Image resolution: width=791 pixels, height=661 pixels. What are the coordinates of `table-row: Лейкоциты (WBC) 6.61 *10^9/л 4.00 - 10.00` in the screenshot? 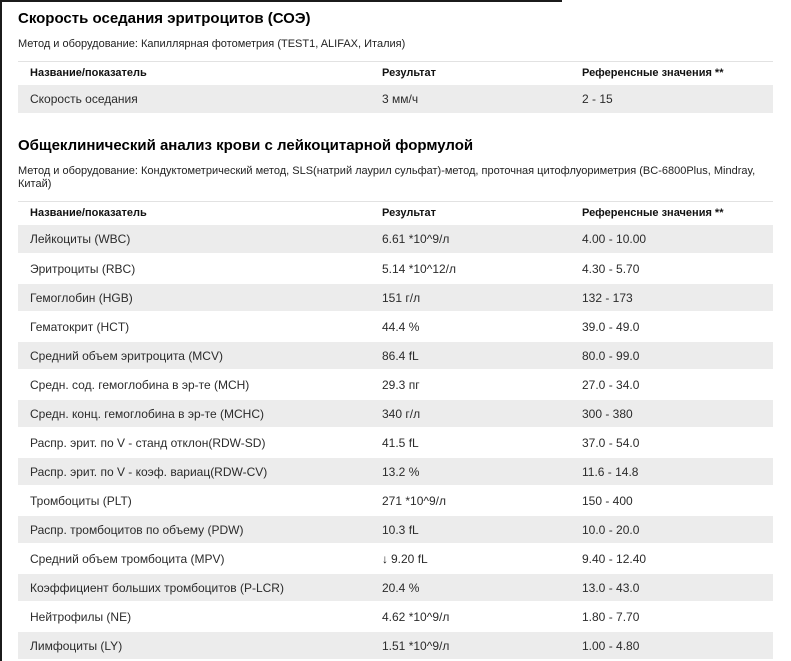 It's located at (395, 240).